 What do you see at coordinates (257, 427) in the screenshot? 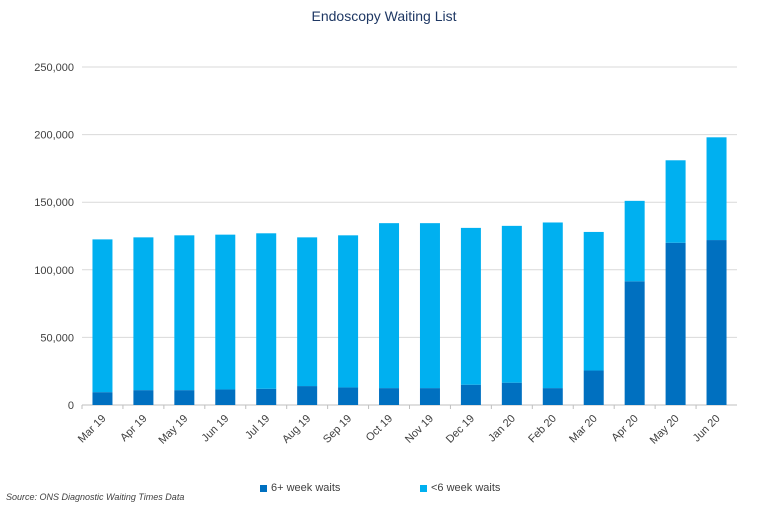
I see `x-tick-label: Jul 19` at bounding box center [257, 427].